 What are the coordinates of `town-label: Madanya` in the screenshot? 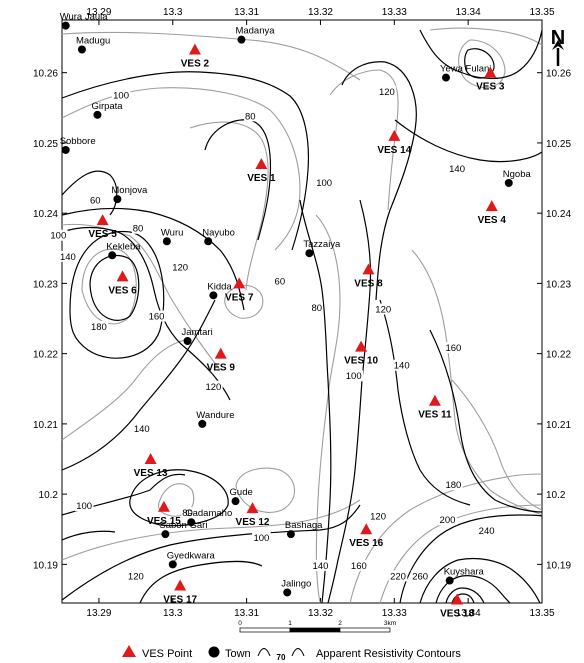 It's located at (255, 31).